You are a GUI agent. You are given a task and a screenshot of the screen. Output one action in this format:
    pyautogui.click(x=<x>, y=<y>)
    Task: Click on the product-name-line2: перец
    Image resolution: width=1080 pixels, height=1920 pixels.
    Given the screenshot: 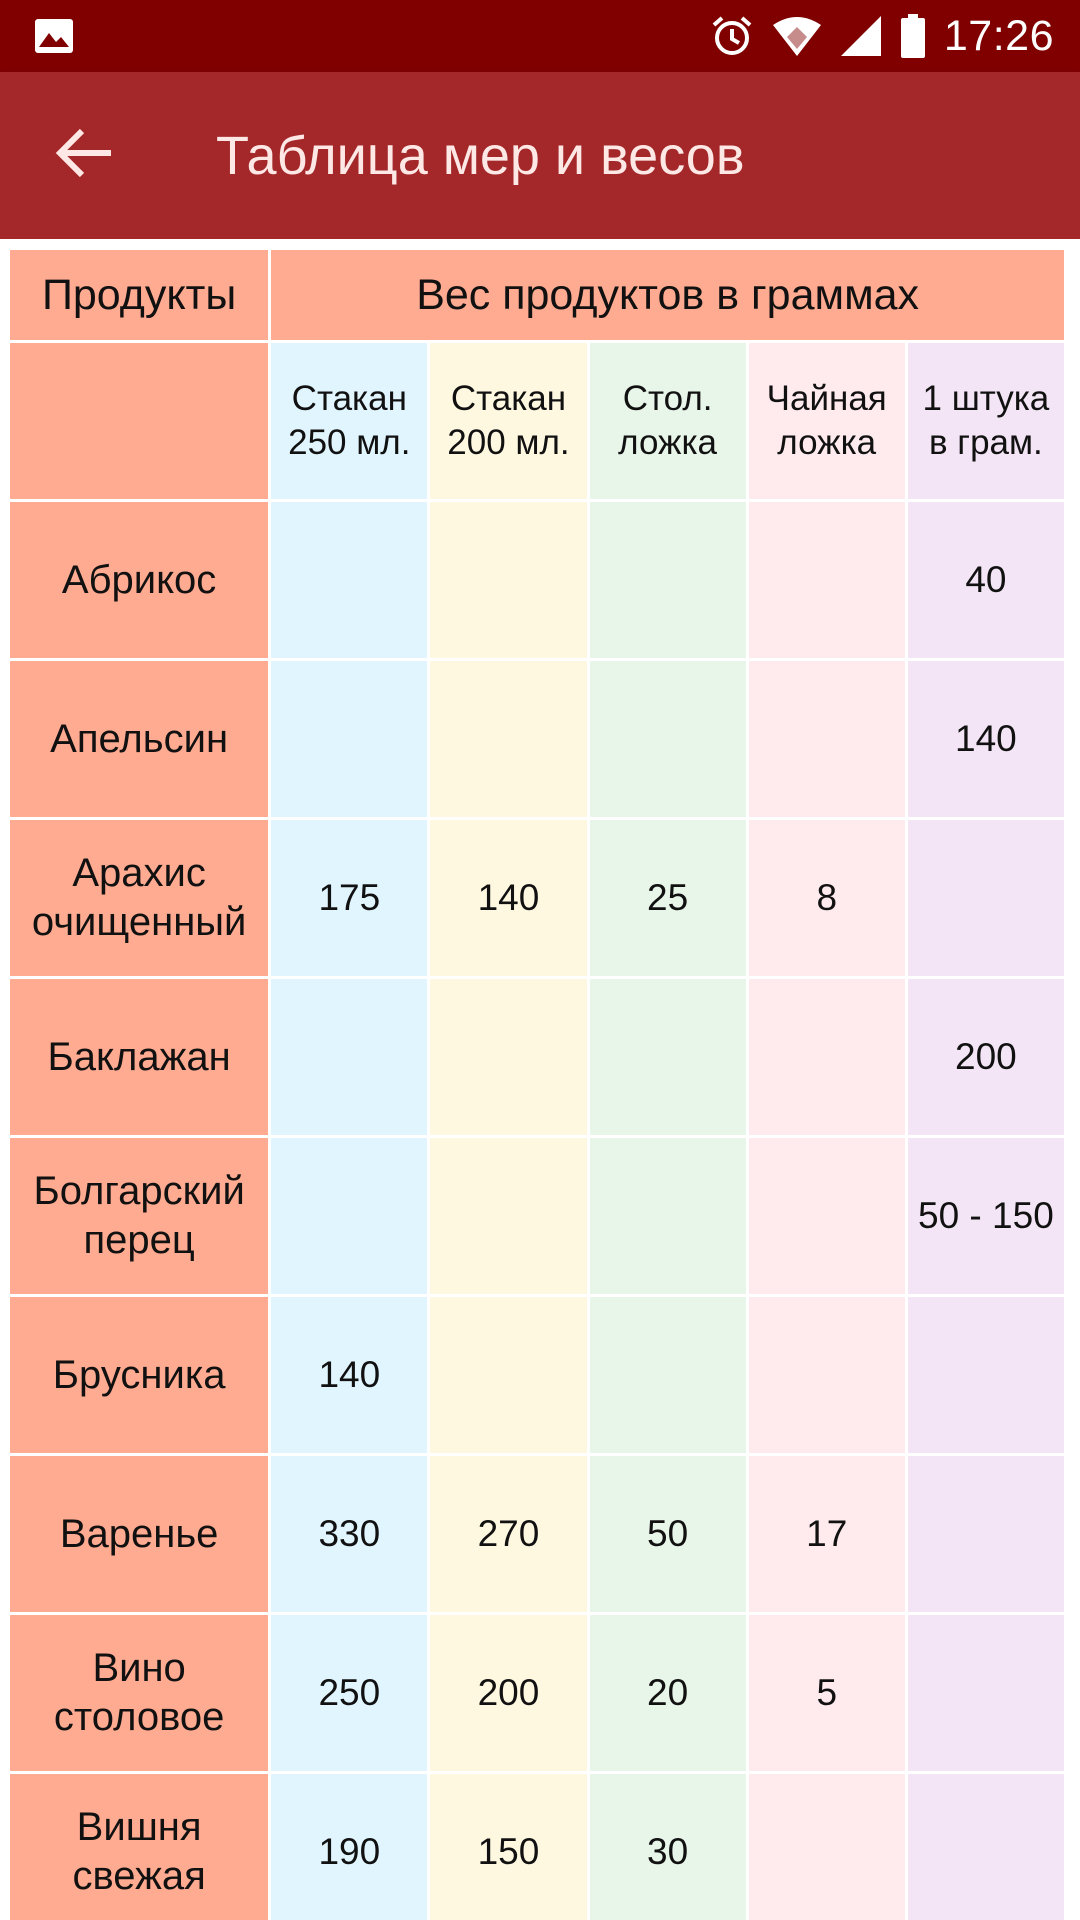 What is the action you would take?
    pyautogui.click(x=139, y=1240)
    